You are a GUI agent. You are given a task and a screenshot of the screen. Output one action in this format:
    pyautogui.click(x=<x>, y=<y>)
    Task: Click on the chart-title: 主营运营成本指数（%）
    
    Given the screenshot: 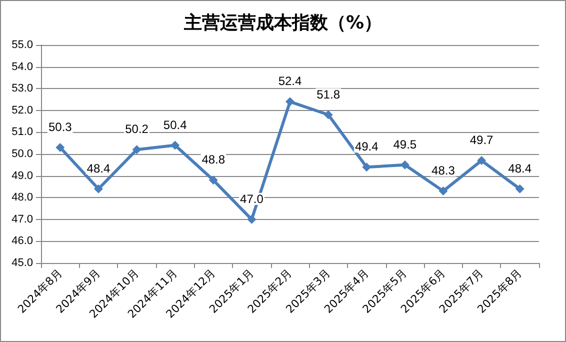 What is the action you would take?
    pyautogui.click(x=282, y=23)
    